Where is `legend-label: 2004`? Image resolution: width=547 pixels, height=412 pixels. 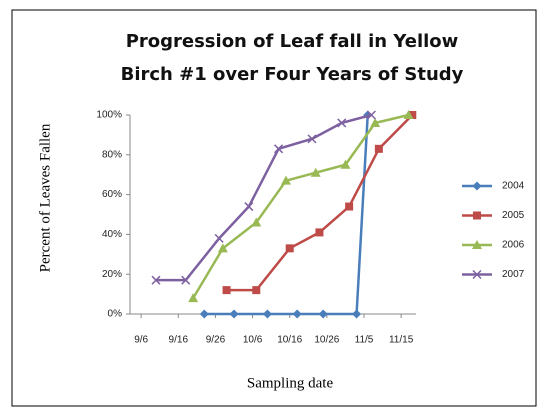 legend-label: 2004 is located at coordinates (513, 186).